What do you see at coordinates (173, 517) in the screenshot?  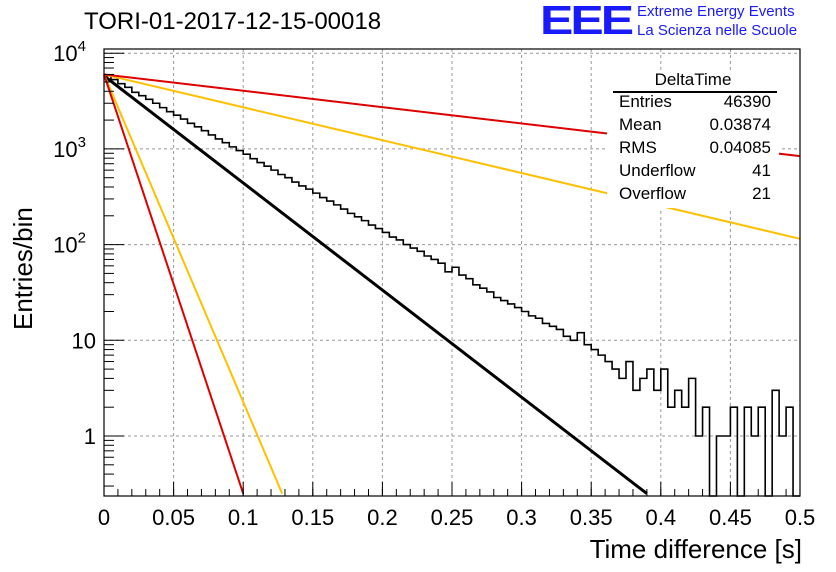 I see `x-tick-label: 0.05` at bounding box center [173, 517].